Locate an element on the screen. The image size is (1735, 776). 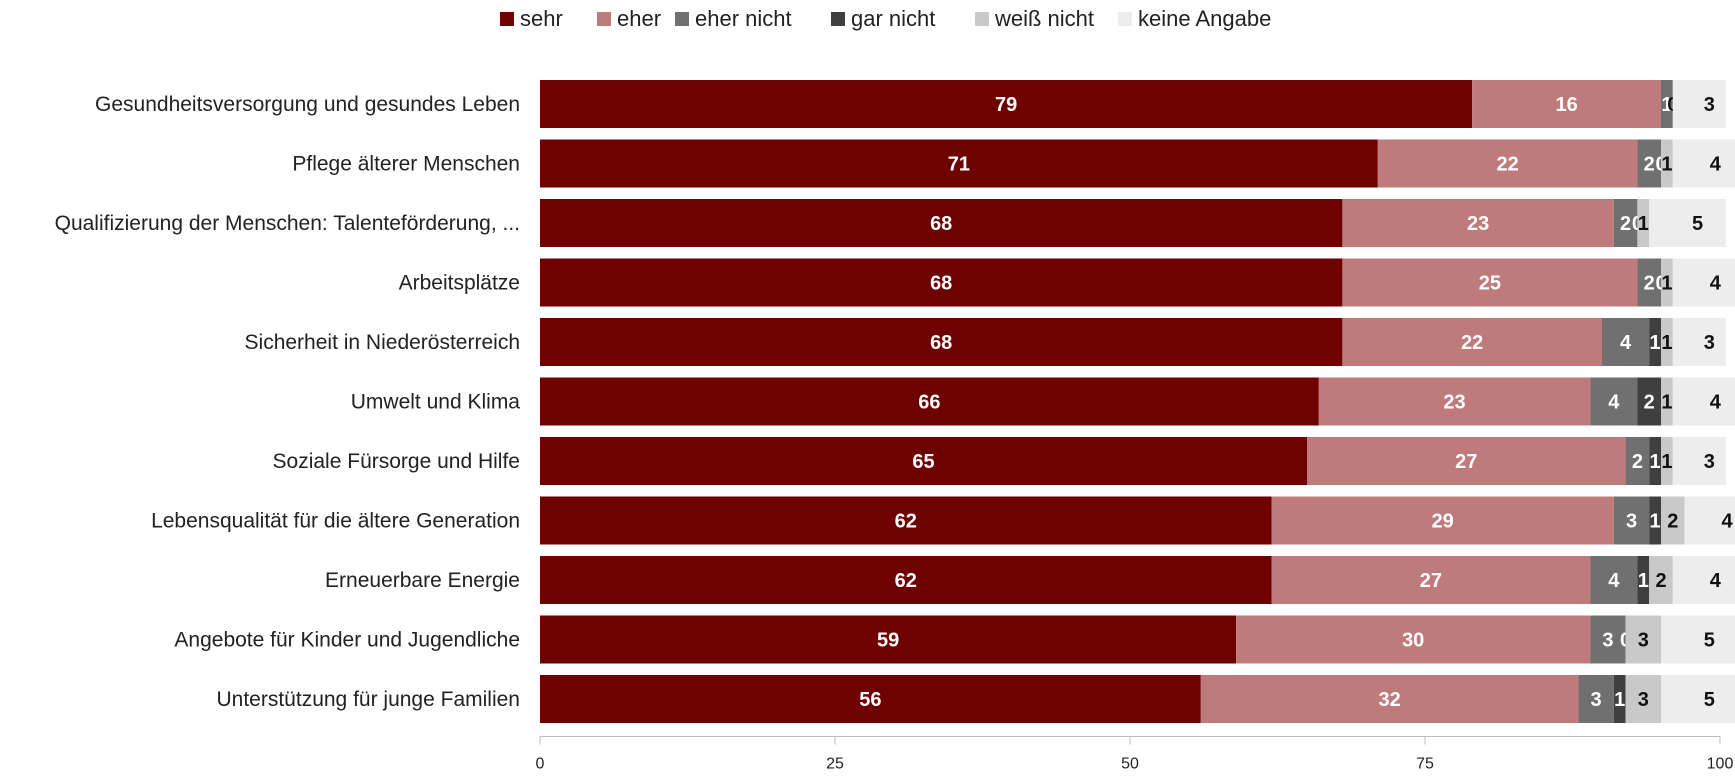
data-label-2-4: 1 is located at coordinates (1643, 224).